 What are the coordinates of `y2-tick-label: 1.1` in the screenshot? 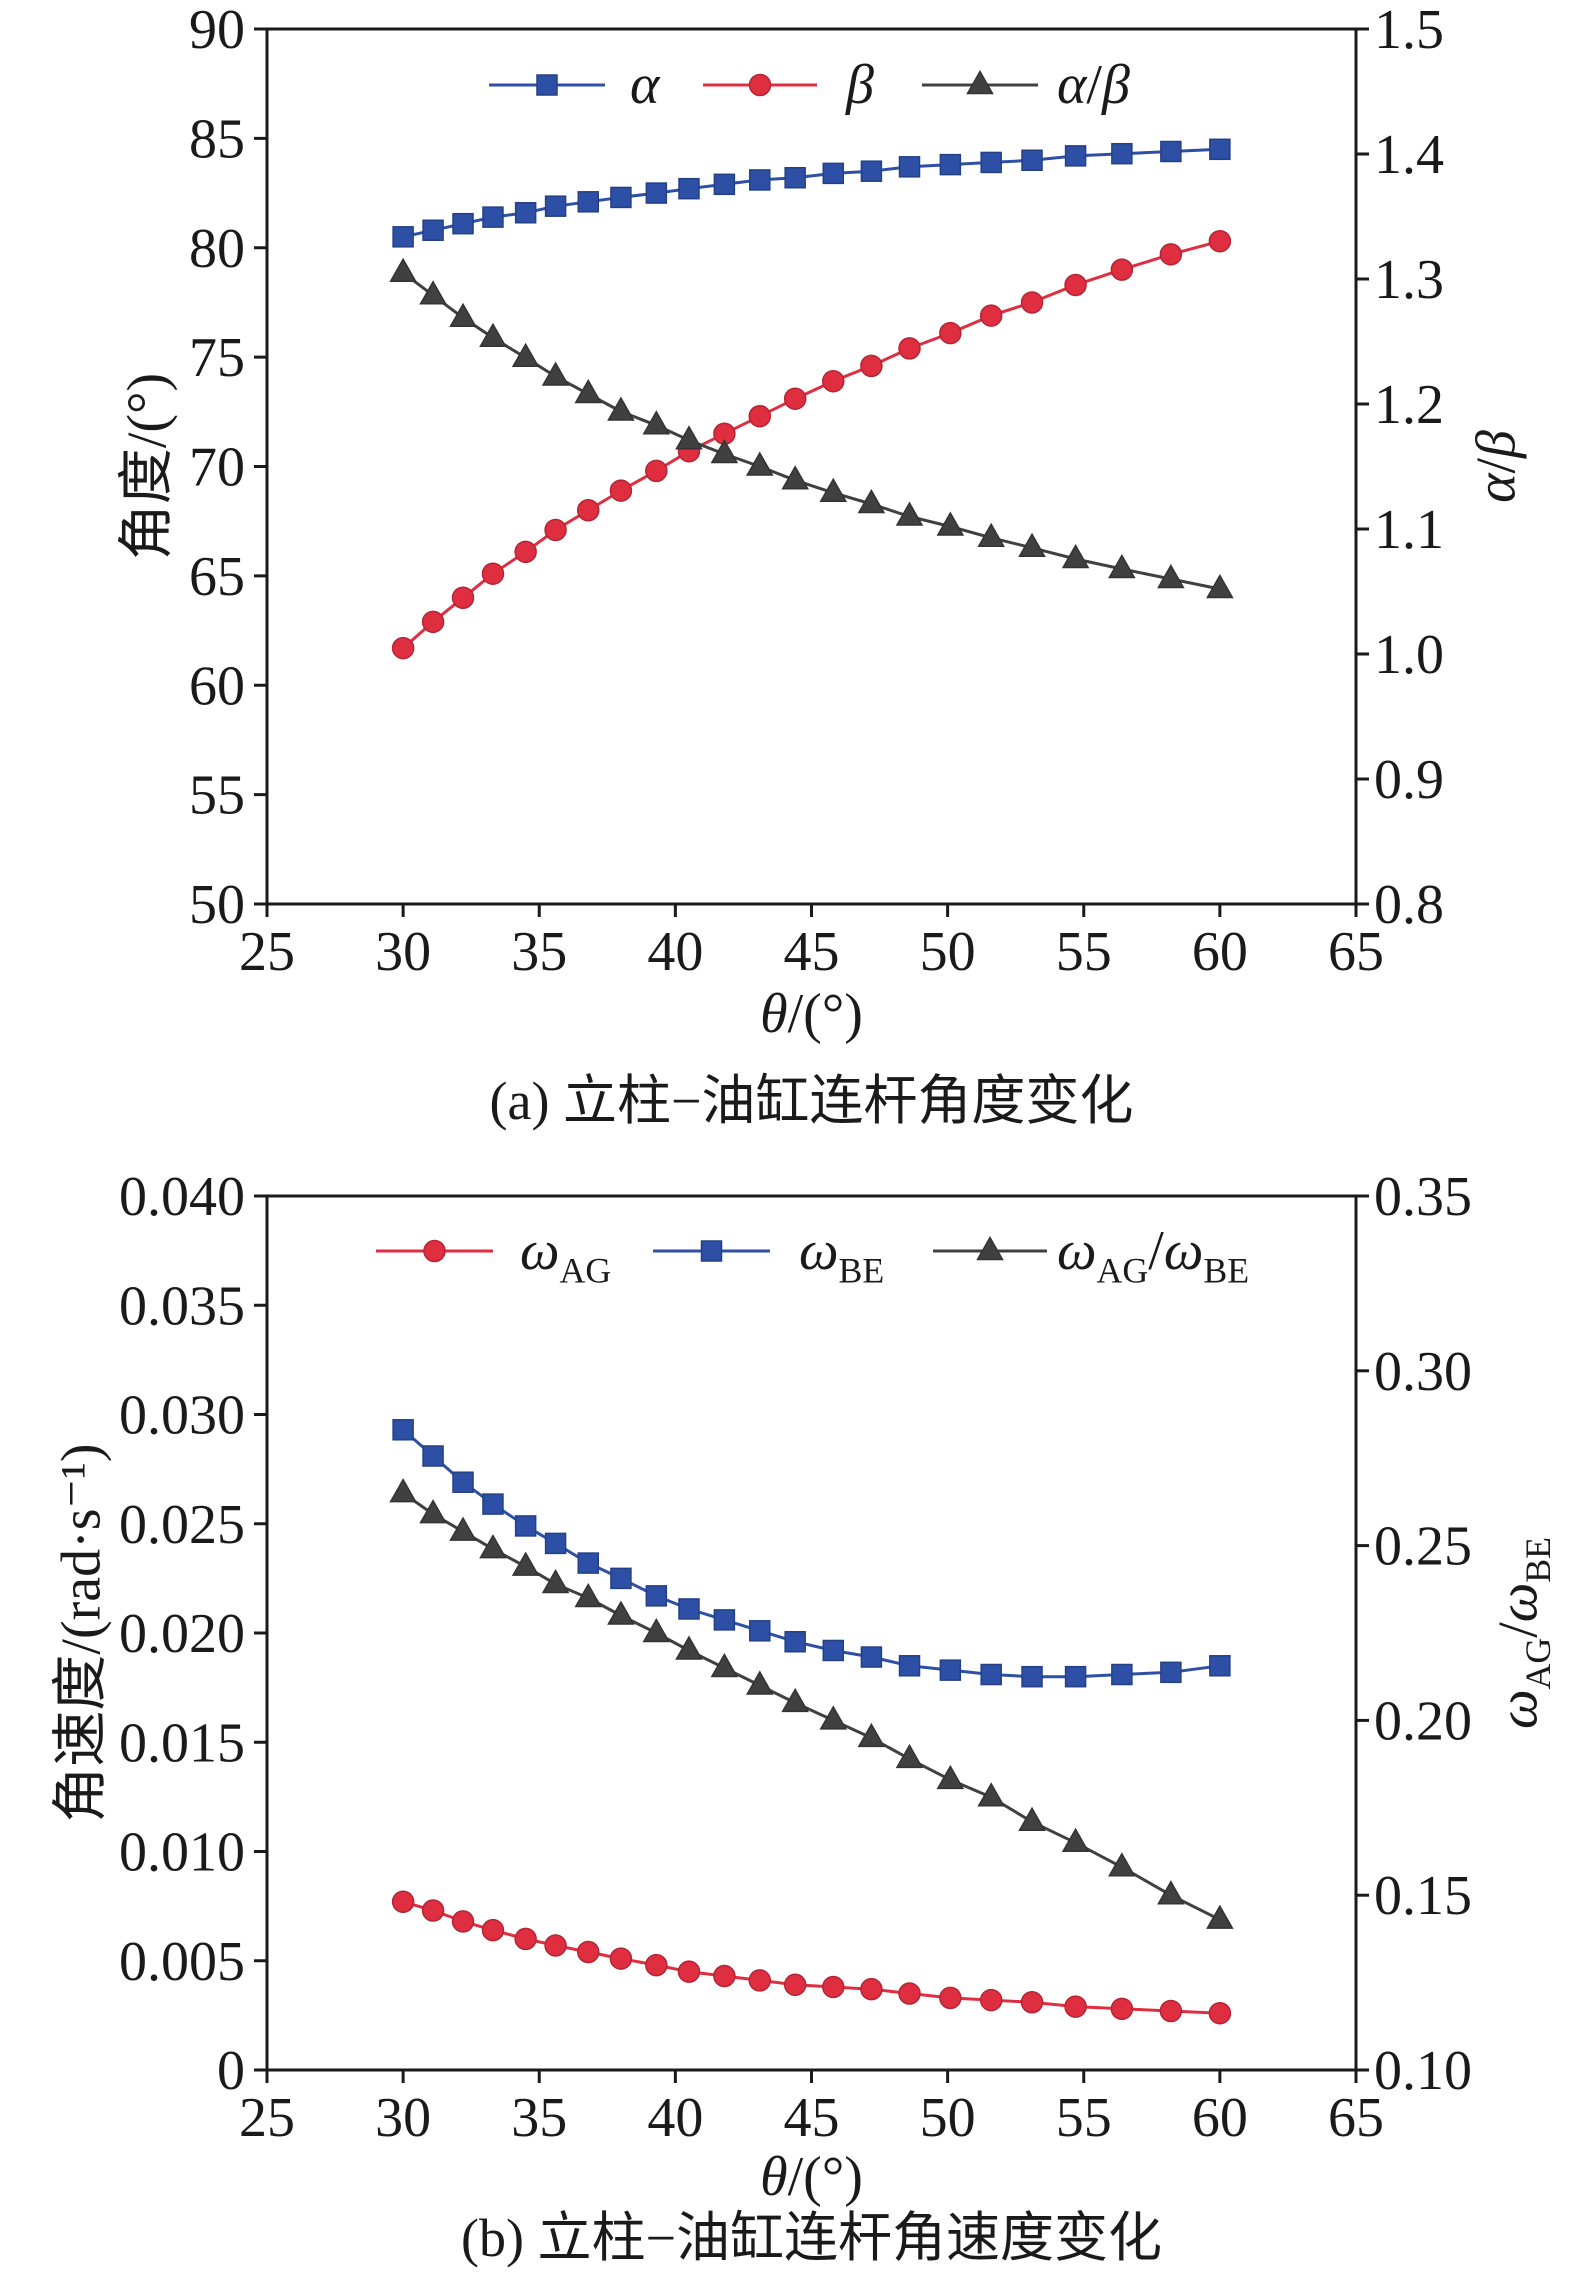 It's located at (1409, 530).